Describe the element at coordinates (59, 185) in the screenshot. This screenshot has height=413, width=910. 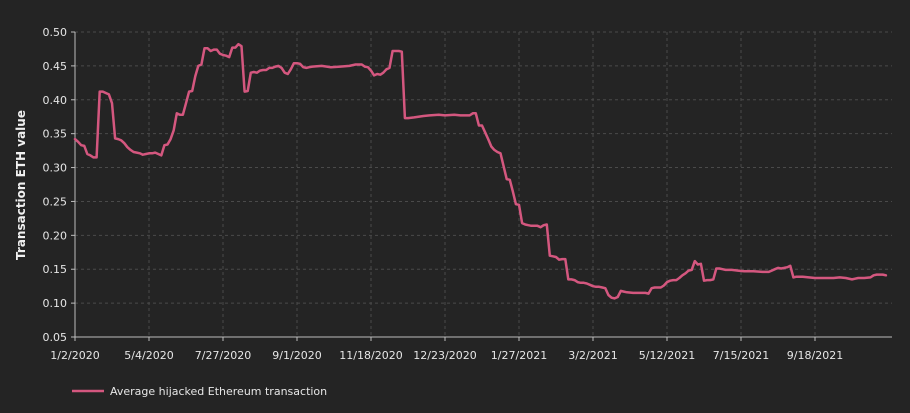
I see `y-tick-labels: 0.05 0.10 0.15 0.20 0.25 0.30 0.35 0.40 0.45 0.50` at that location.